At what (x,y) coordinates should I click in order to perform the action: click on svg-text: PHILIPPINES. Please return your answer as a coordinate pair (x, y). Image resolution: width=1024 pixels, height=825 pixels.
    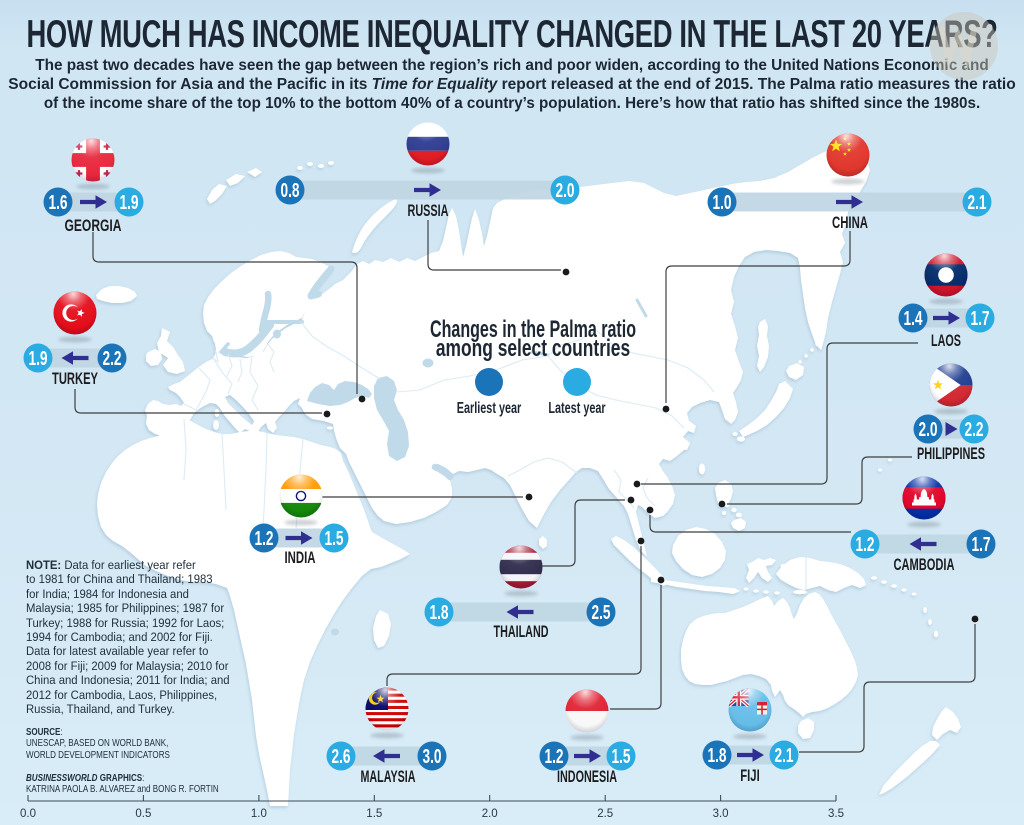
    Looking at the image, I should click on (951, 454).